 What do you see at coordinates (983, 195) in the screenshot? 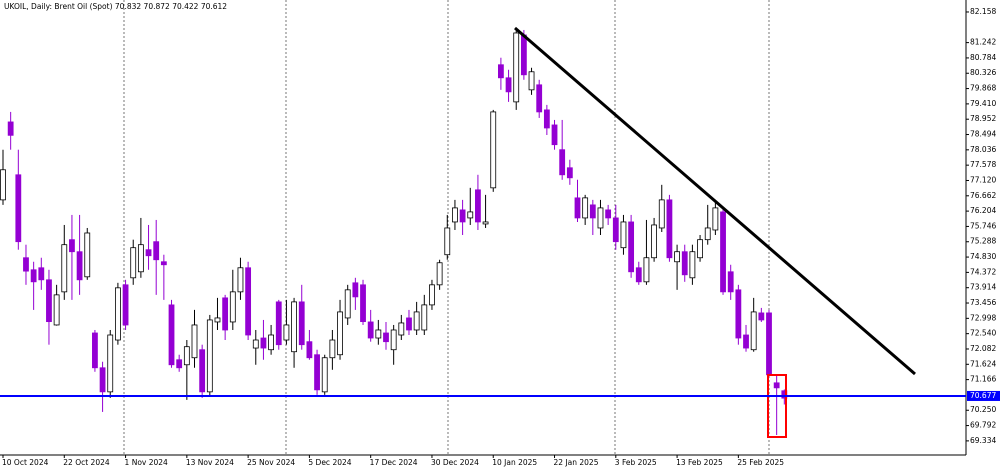
I see `y-tick-label: 76.662` at bounding box center [983, 195].